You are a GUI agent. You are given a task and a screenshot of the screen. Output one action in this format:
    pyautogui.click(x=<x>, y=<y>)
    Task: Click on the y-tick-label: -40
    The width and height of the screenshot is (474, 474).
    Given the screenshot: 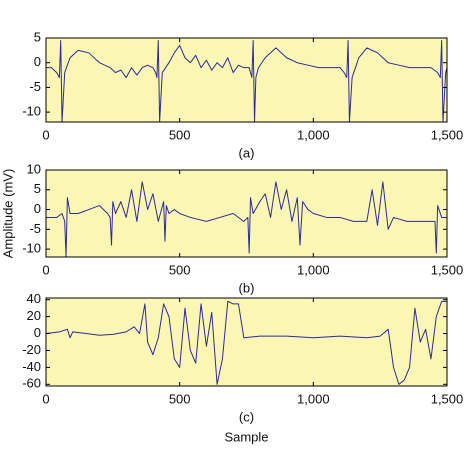 What is the action you would take?
    pyautogui.click(x=31, y=366)
    